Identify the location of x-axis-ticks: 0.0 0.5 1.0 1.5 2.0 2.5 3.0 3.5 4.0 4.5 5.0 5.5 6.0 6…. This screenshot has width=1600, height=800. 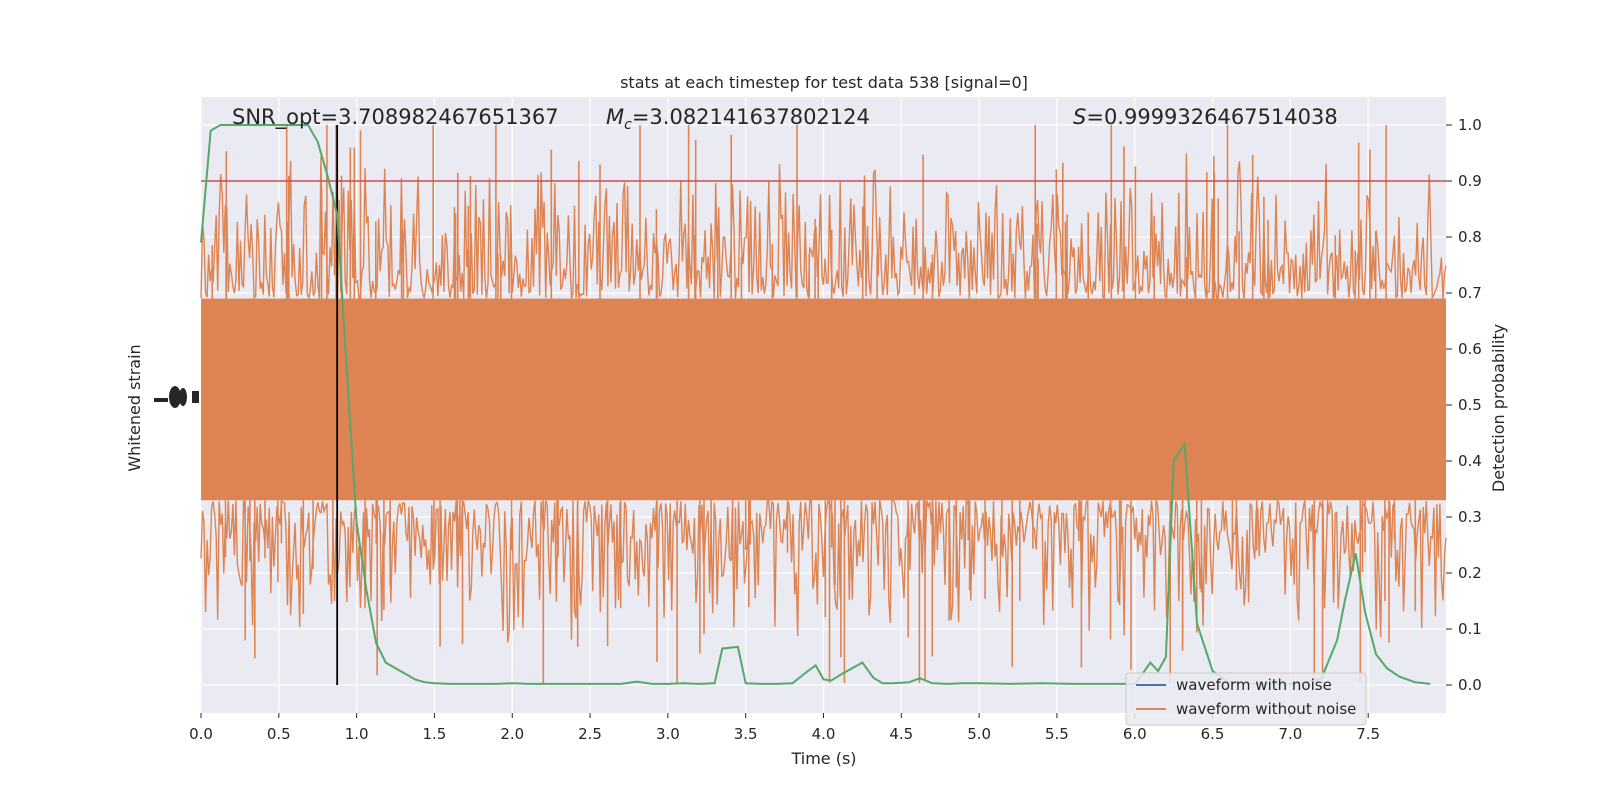
(784, 728).